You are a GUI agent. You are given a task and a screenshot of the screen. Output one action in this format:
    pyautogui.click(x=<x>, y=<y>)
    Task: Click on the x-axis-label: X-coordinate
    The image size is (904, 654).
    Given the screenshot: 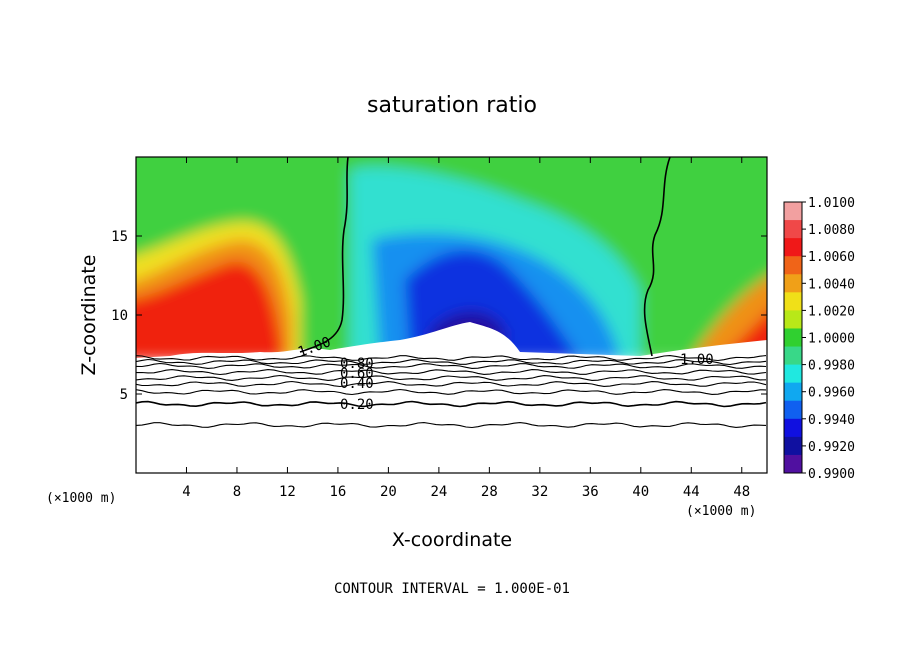 What is the action you would take?
    pyautogui.click(x=452, y=540)
    